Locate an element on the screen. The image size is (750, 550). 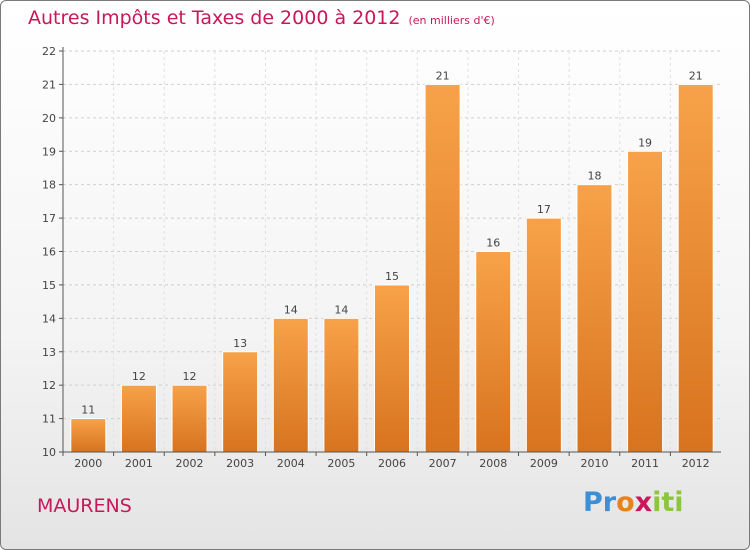
y-tick-label: 17 is located at coordinates (49, 218).